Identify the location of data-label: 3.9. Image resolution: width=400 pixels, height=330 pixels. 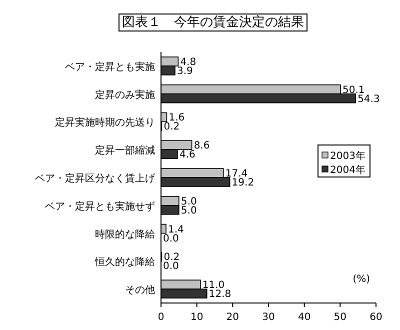
(184, 71).